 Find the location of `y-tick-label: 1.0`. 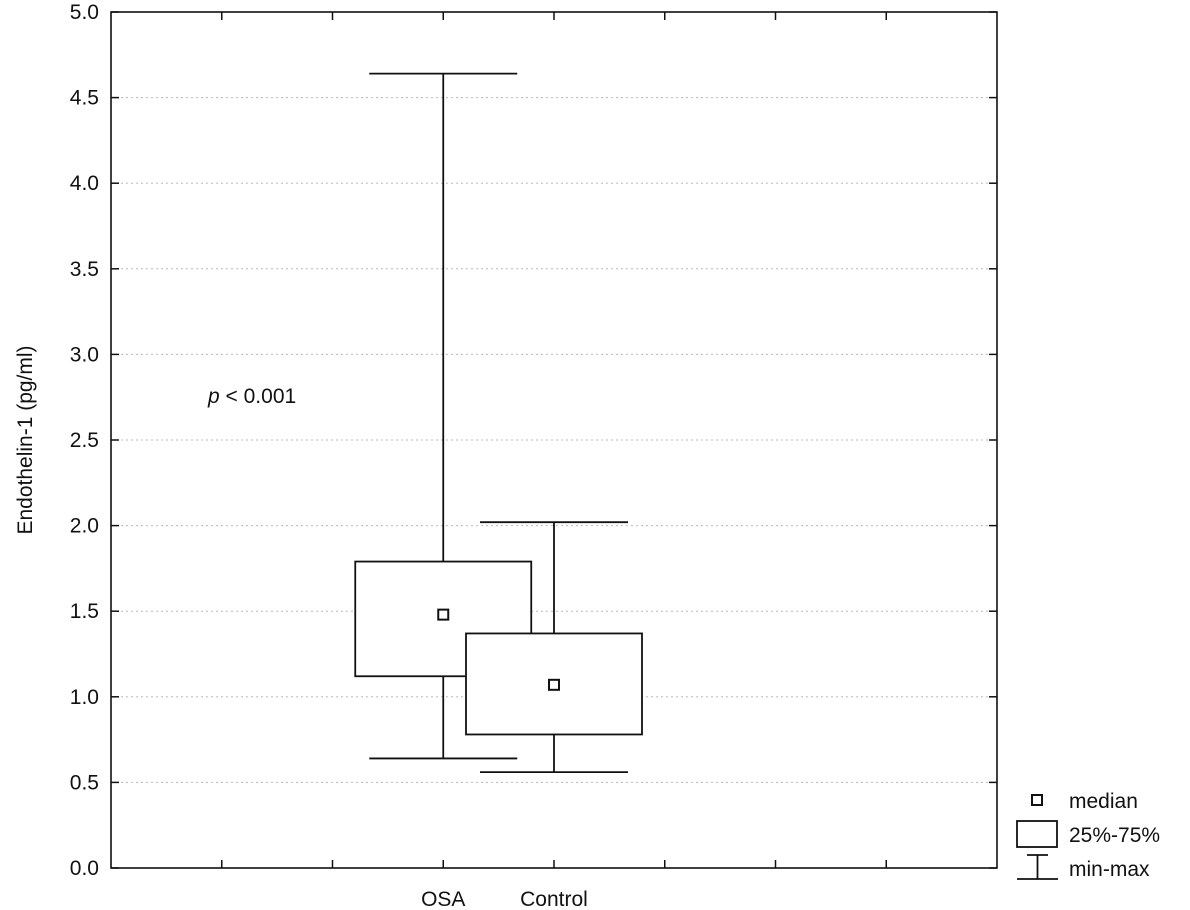

y-tick-label: 1.0 is located at coordinates (84, 697).